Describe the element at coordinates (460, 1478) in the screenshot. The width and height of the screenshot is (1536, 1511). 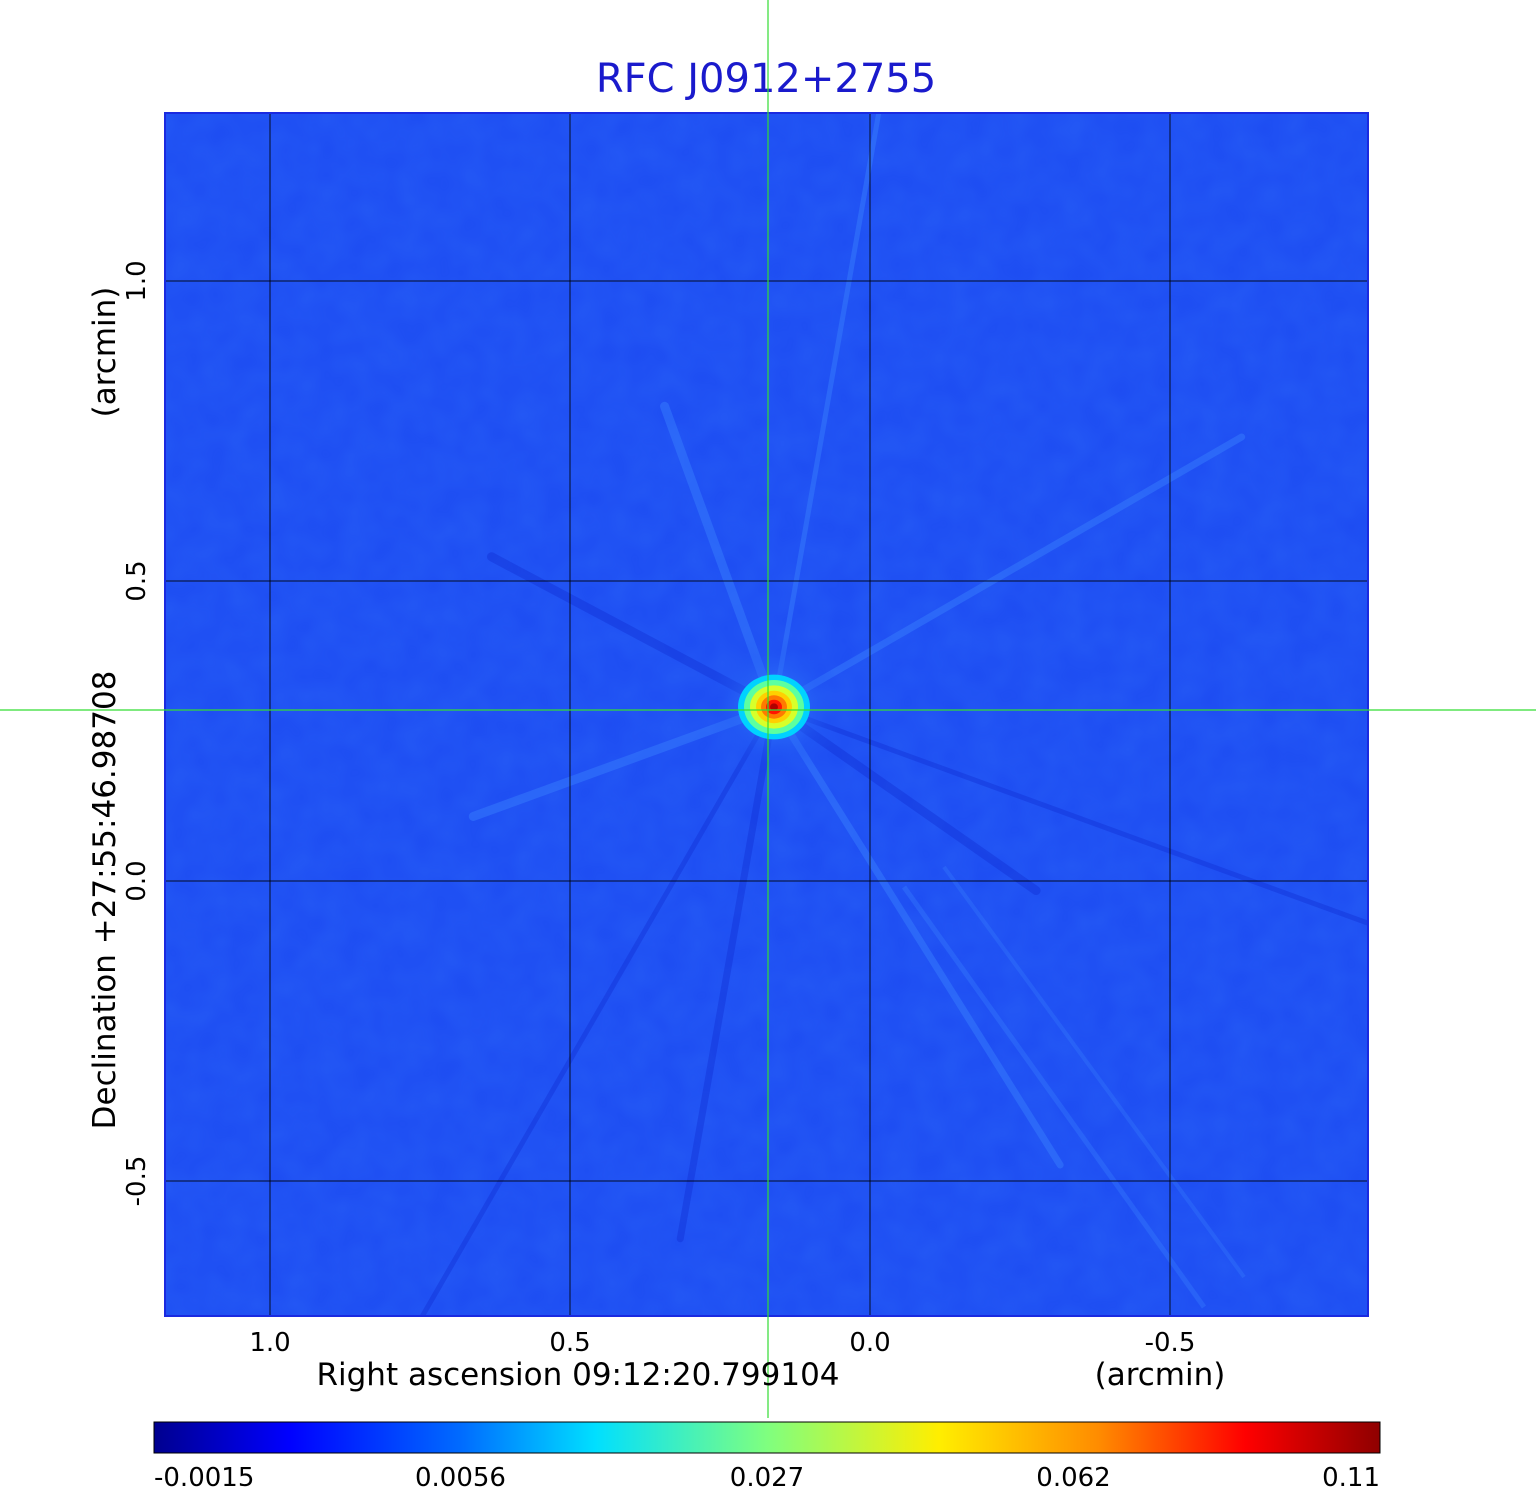
I see `colorbar-tick-label: 0.0056` at that location.